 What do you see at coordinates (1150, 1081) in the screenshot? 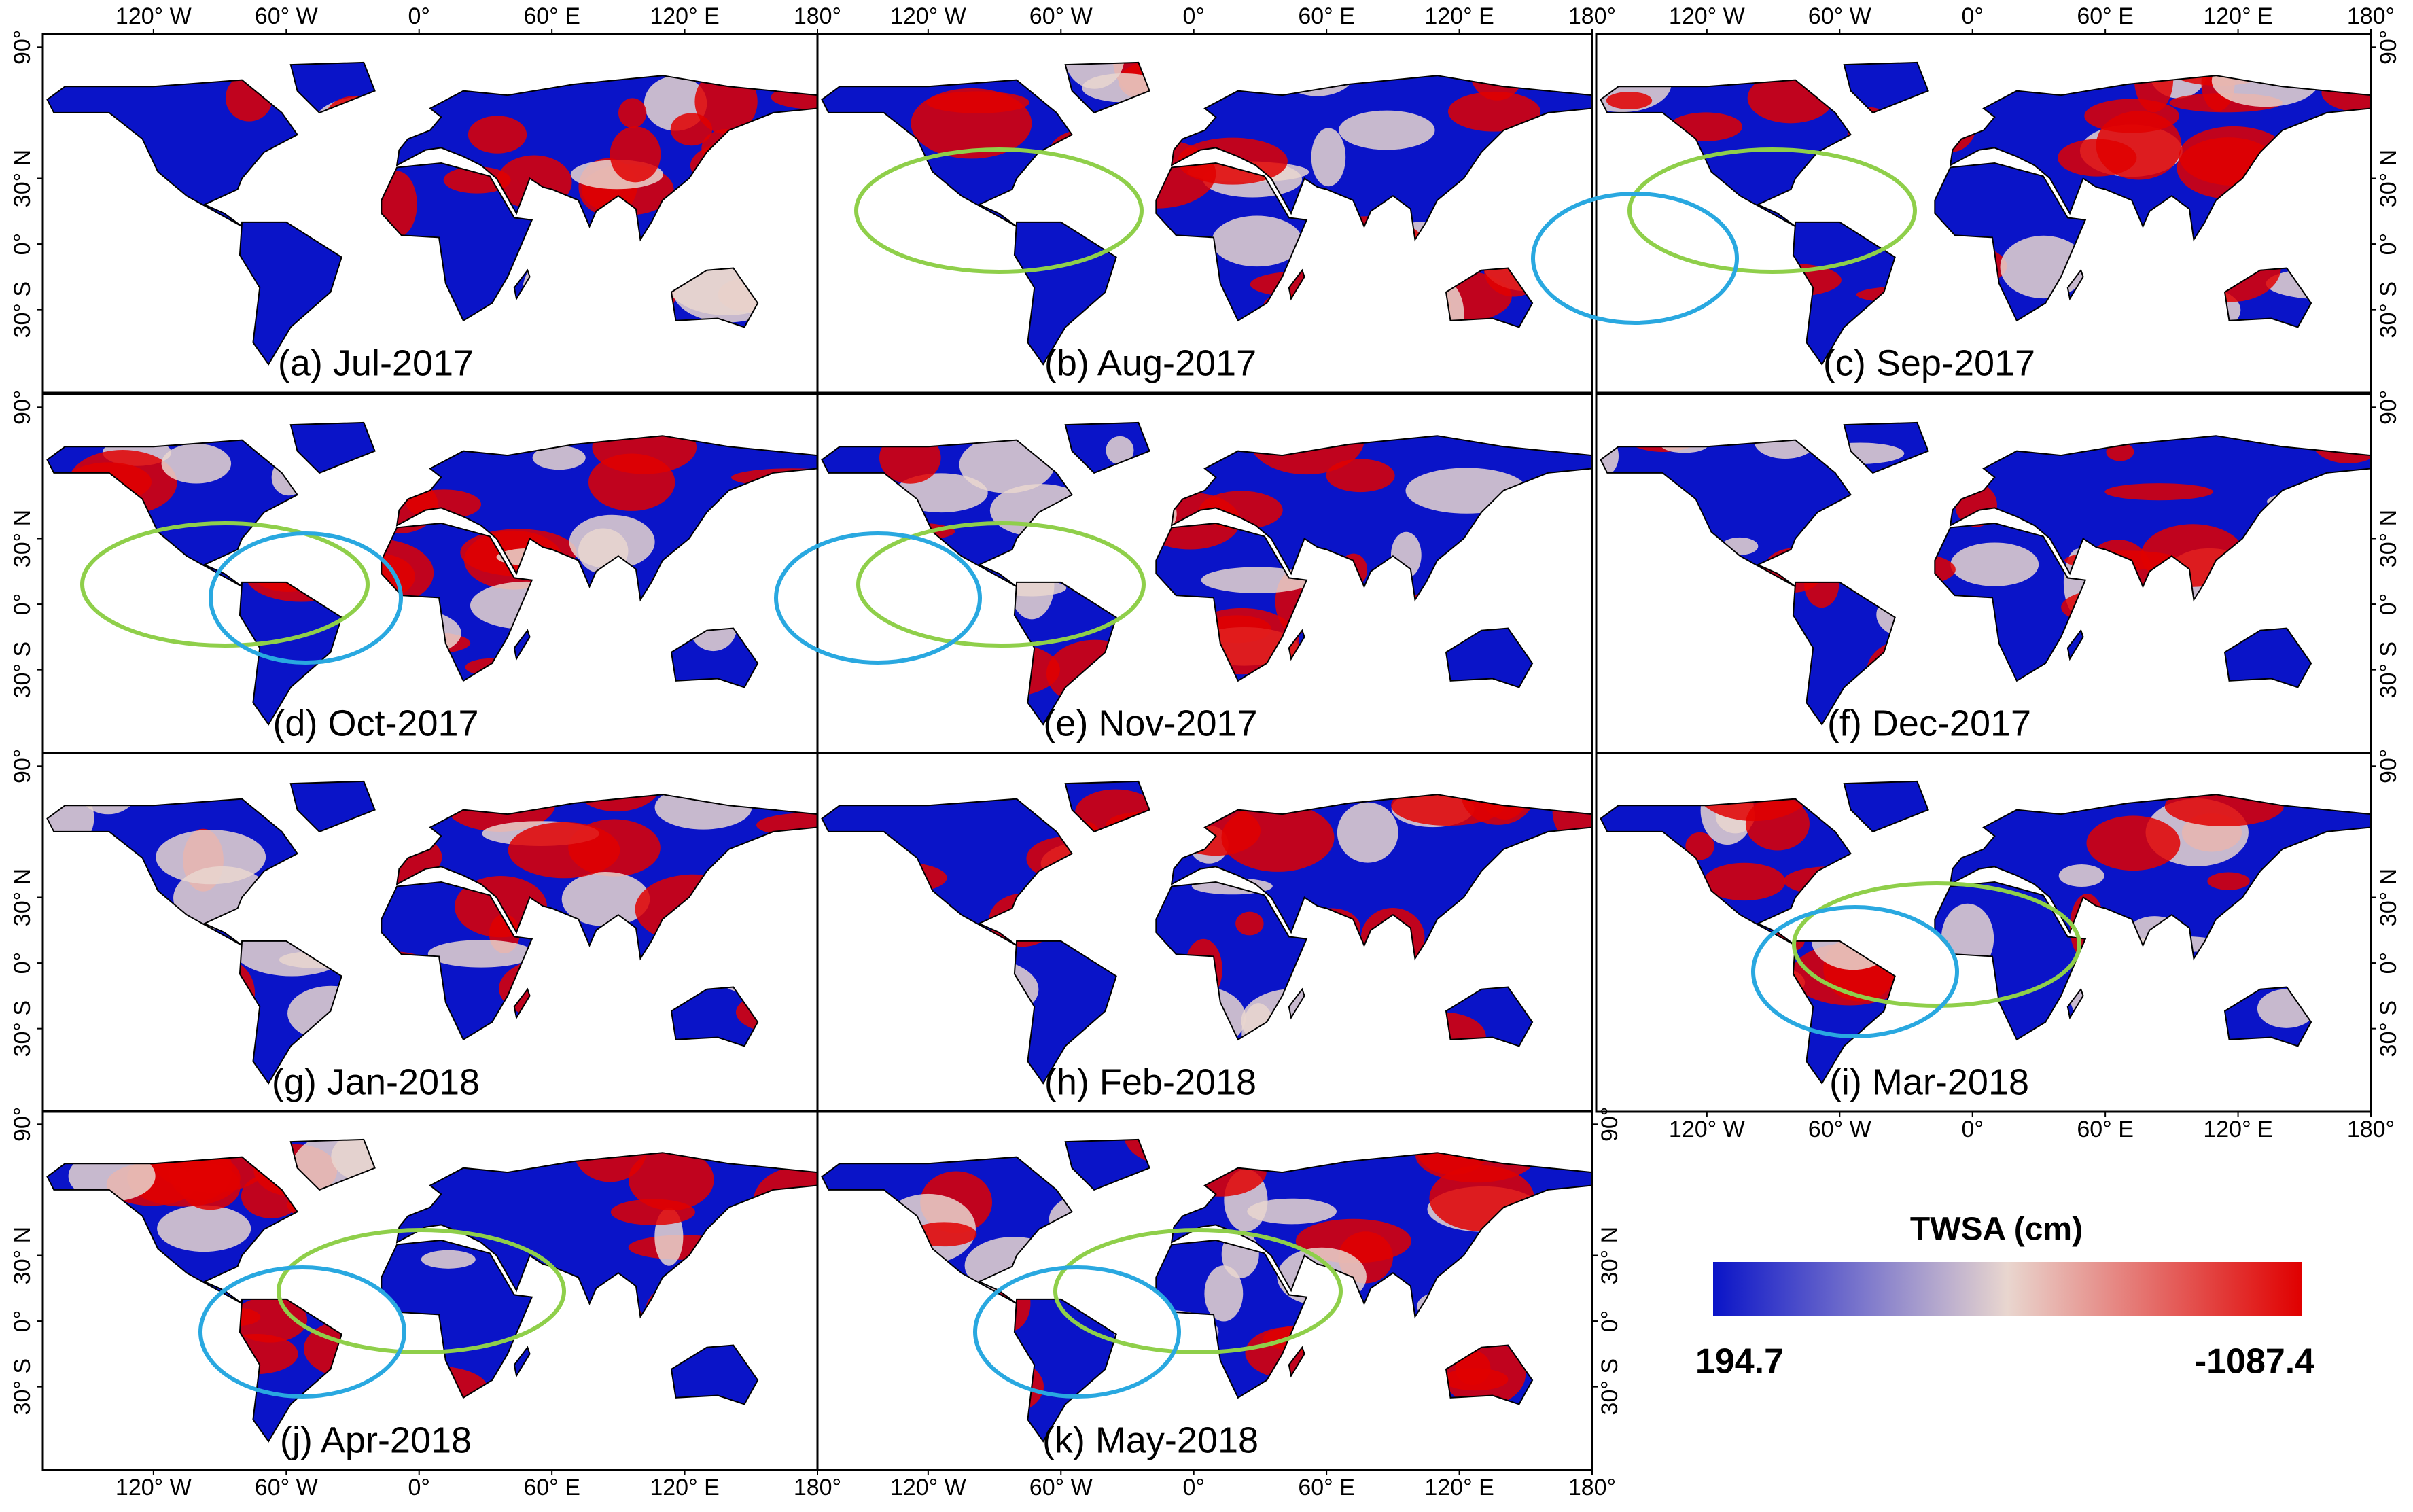
I see `panel-label: (h) Feb-2018` at bounding box center [1150, 1081].